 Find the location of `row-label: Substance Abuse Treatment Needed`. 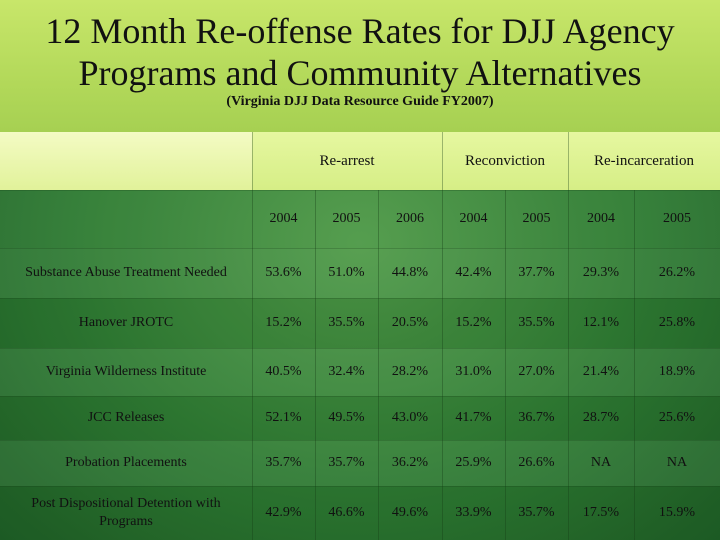

row-label: Substance Abuse Treatment Needed is located at coordinates (126, 272).